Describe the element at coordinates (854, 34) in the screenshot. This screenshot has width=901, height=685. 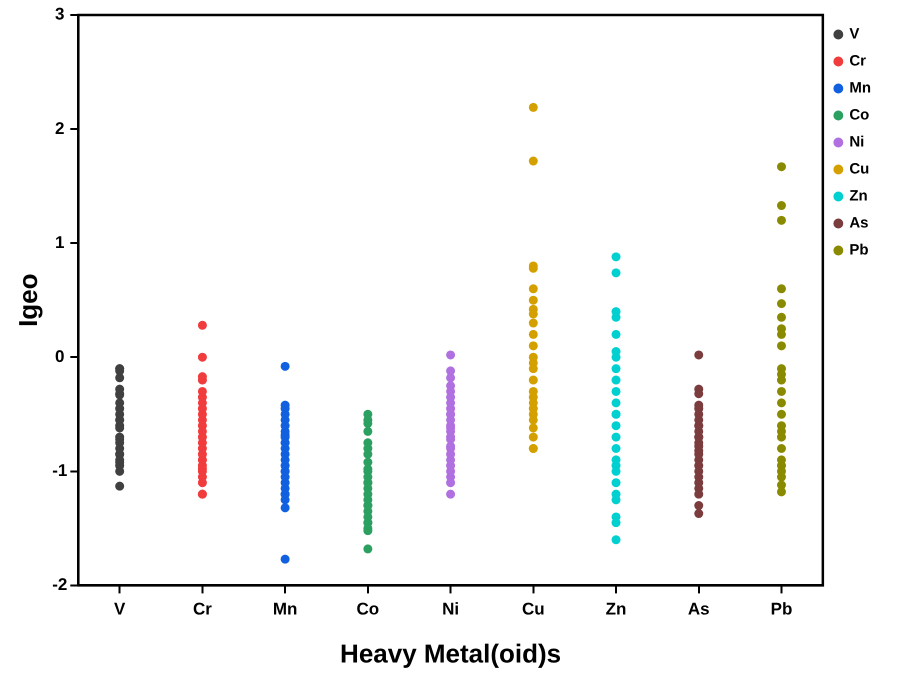
I see `legend-label: V` at that location.